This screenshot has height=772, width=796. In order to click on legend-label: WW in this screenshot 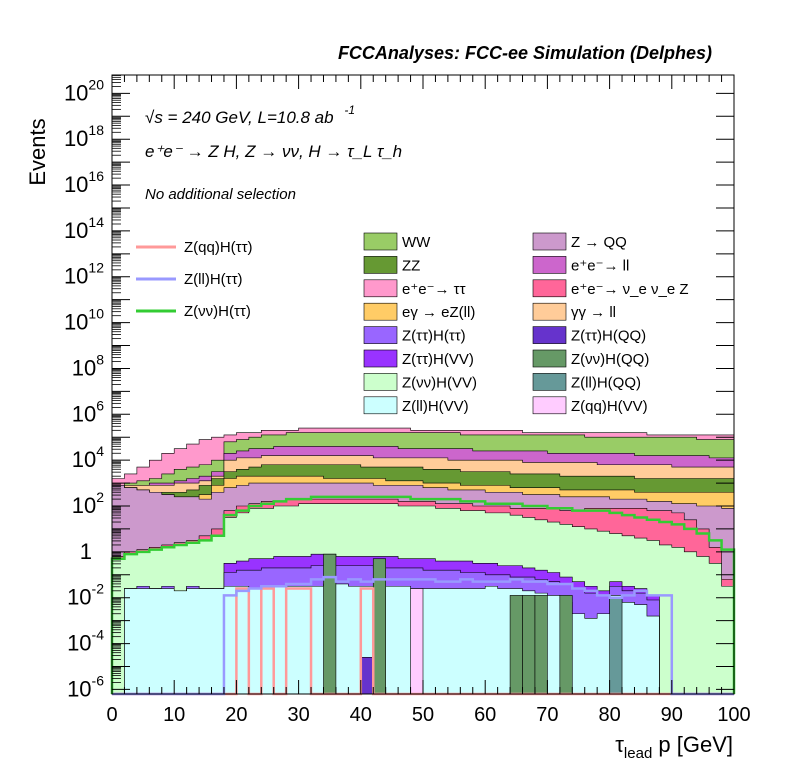, I will do `click(416, 242)`.